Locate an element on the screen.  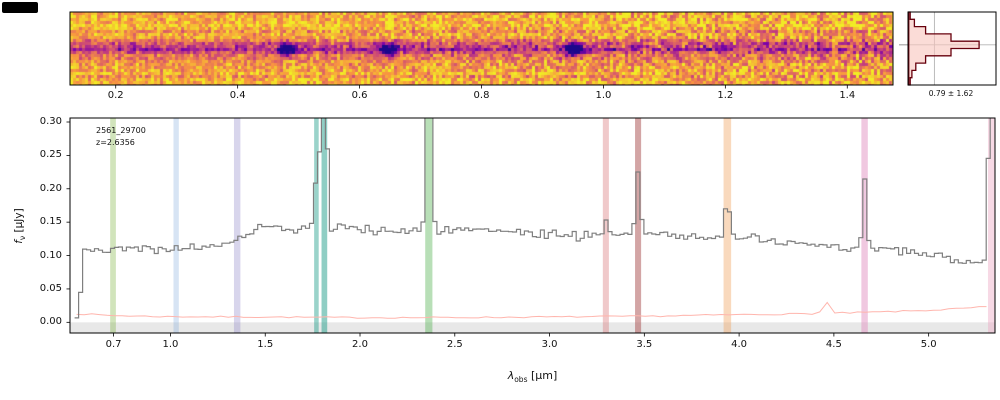
error-line is located at coordinates (531, 310).